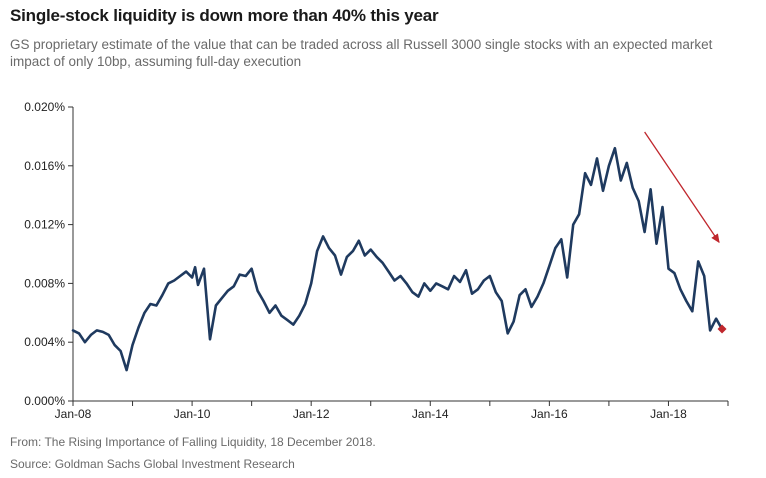  Describe the element at coordinates (44, 283) in the screenshot. I see `y-tick-label: 0.008%` at that location.